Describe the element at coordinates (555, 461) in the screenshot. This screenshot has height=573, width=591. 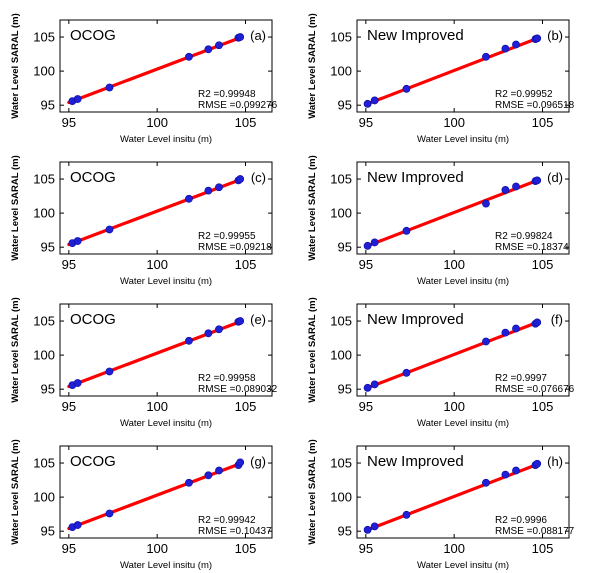
I see `panel-label: (h)` at that location.